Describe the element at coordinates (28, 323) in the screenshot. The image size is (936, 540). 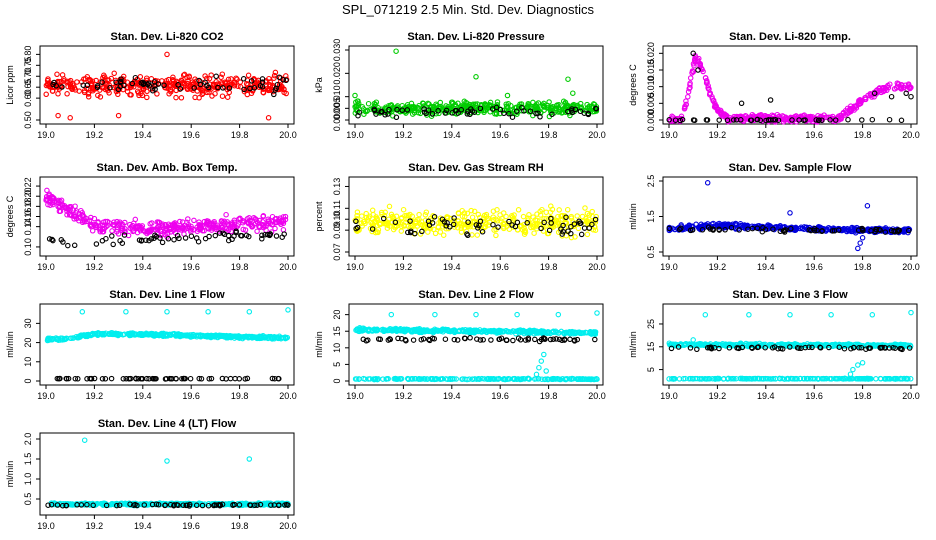
I see `y-tick-label: 30` at that location.